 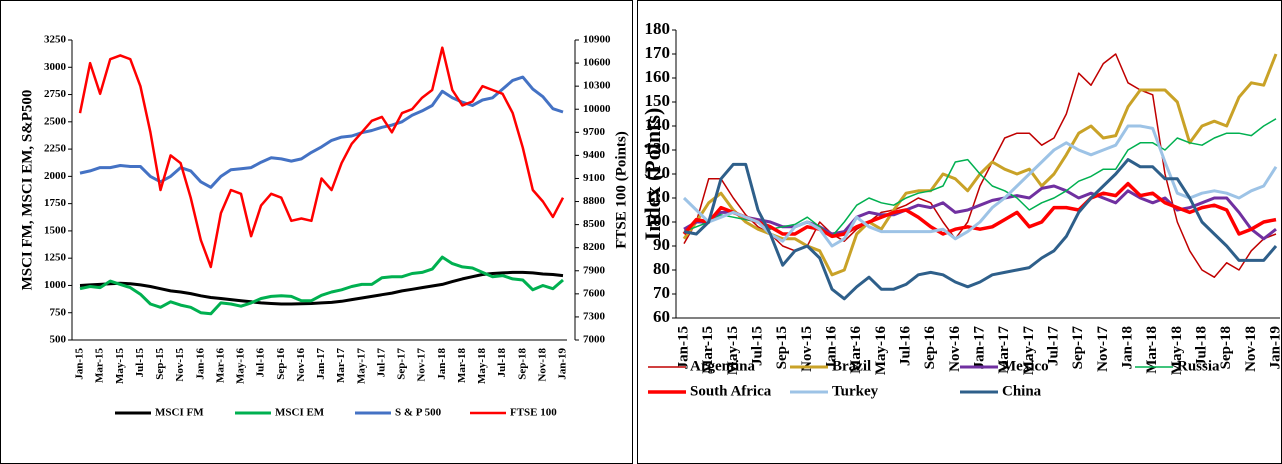 I want to click on y2-tick-label: 7900, so click(x=594, y=270).